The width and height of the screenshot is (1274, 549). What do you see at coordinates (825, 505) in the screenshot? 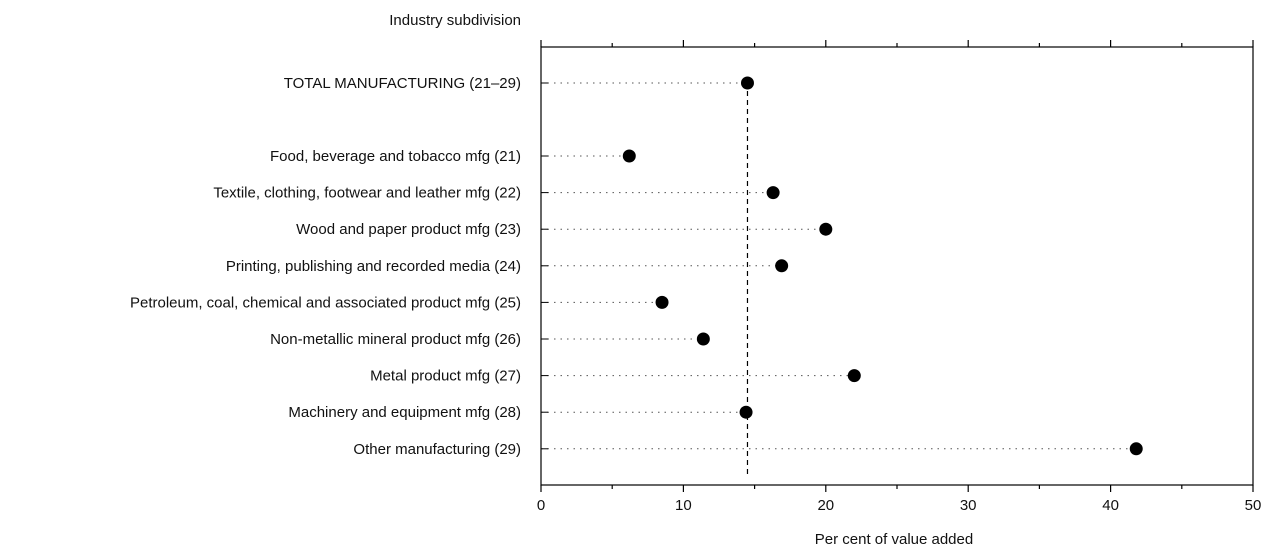
I see `x-tick-label: 20` at bounding box center [825, 505].